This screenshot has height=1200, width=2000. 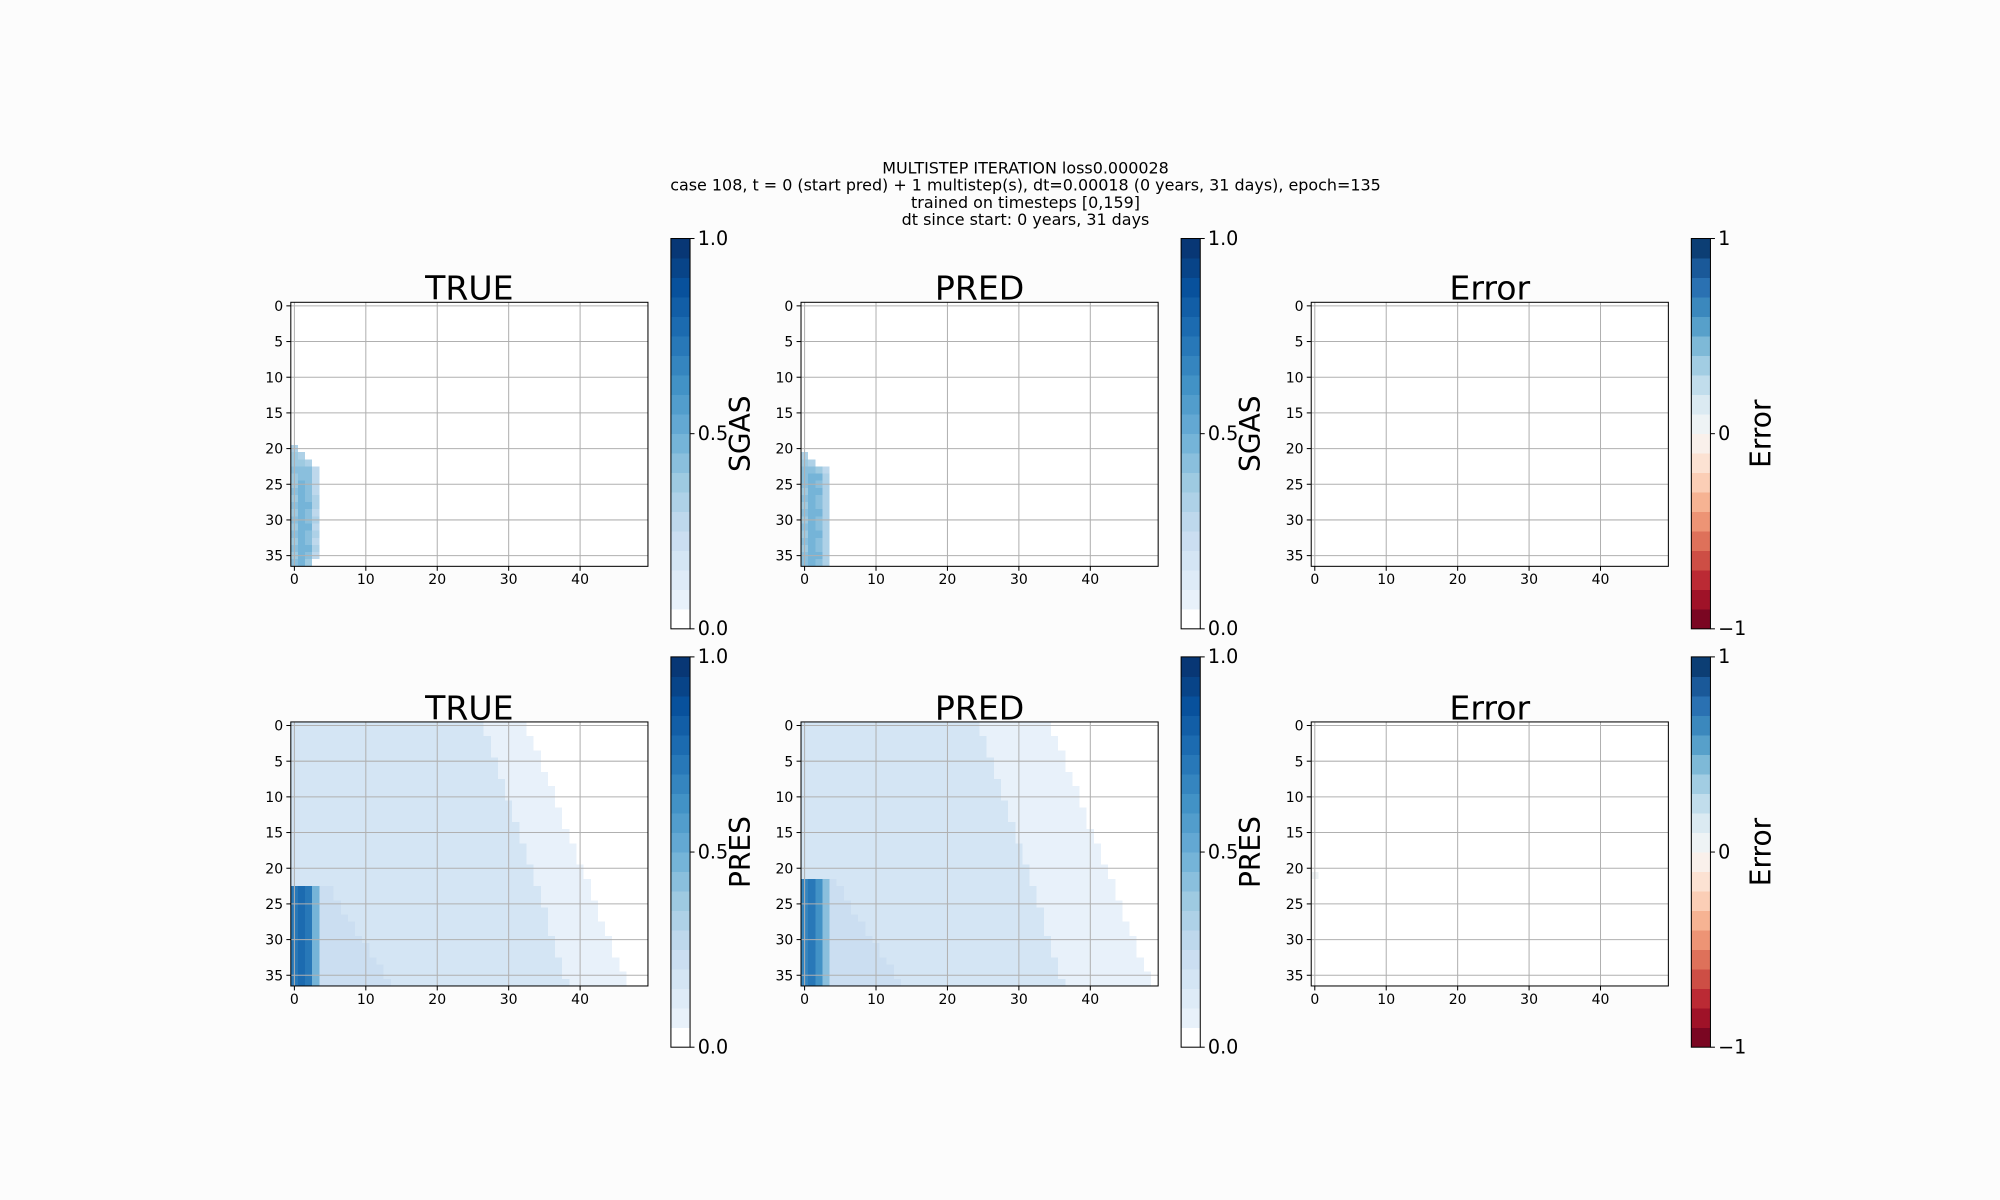 What do you see at coordinates (1724, 851) in the screenshot?
I see `colorbar-tick-label: 0` at bounding box center [1724, 851].